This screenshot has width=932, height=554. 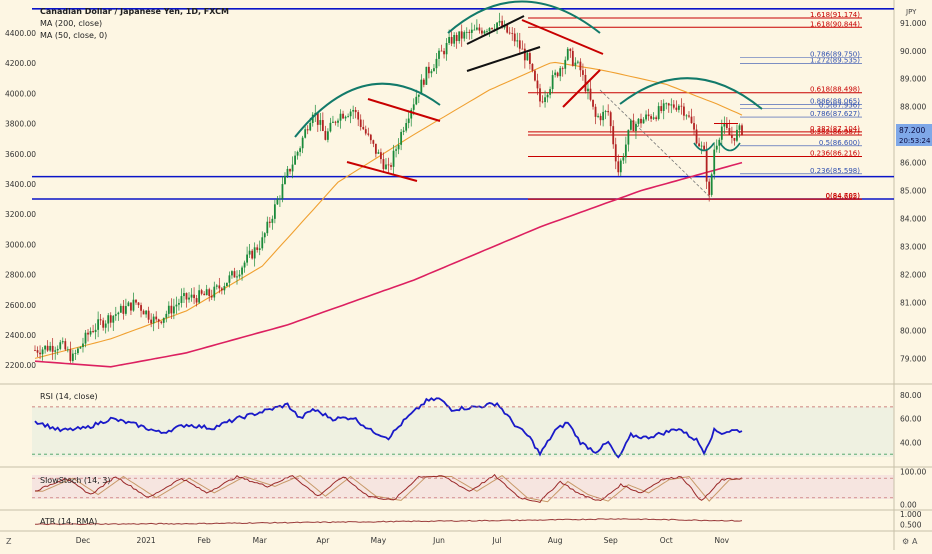 What do you see at coordinates (835, 15) in the screenshot?
I see `fib-label: 1.618(91.174)` at bounding box center [835, 15].